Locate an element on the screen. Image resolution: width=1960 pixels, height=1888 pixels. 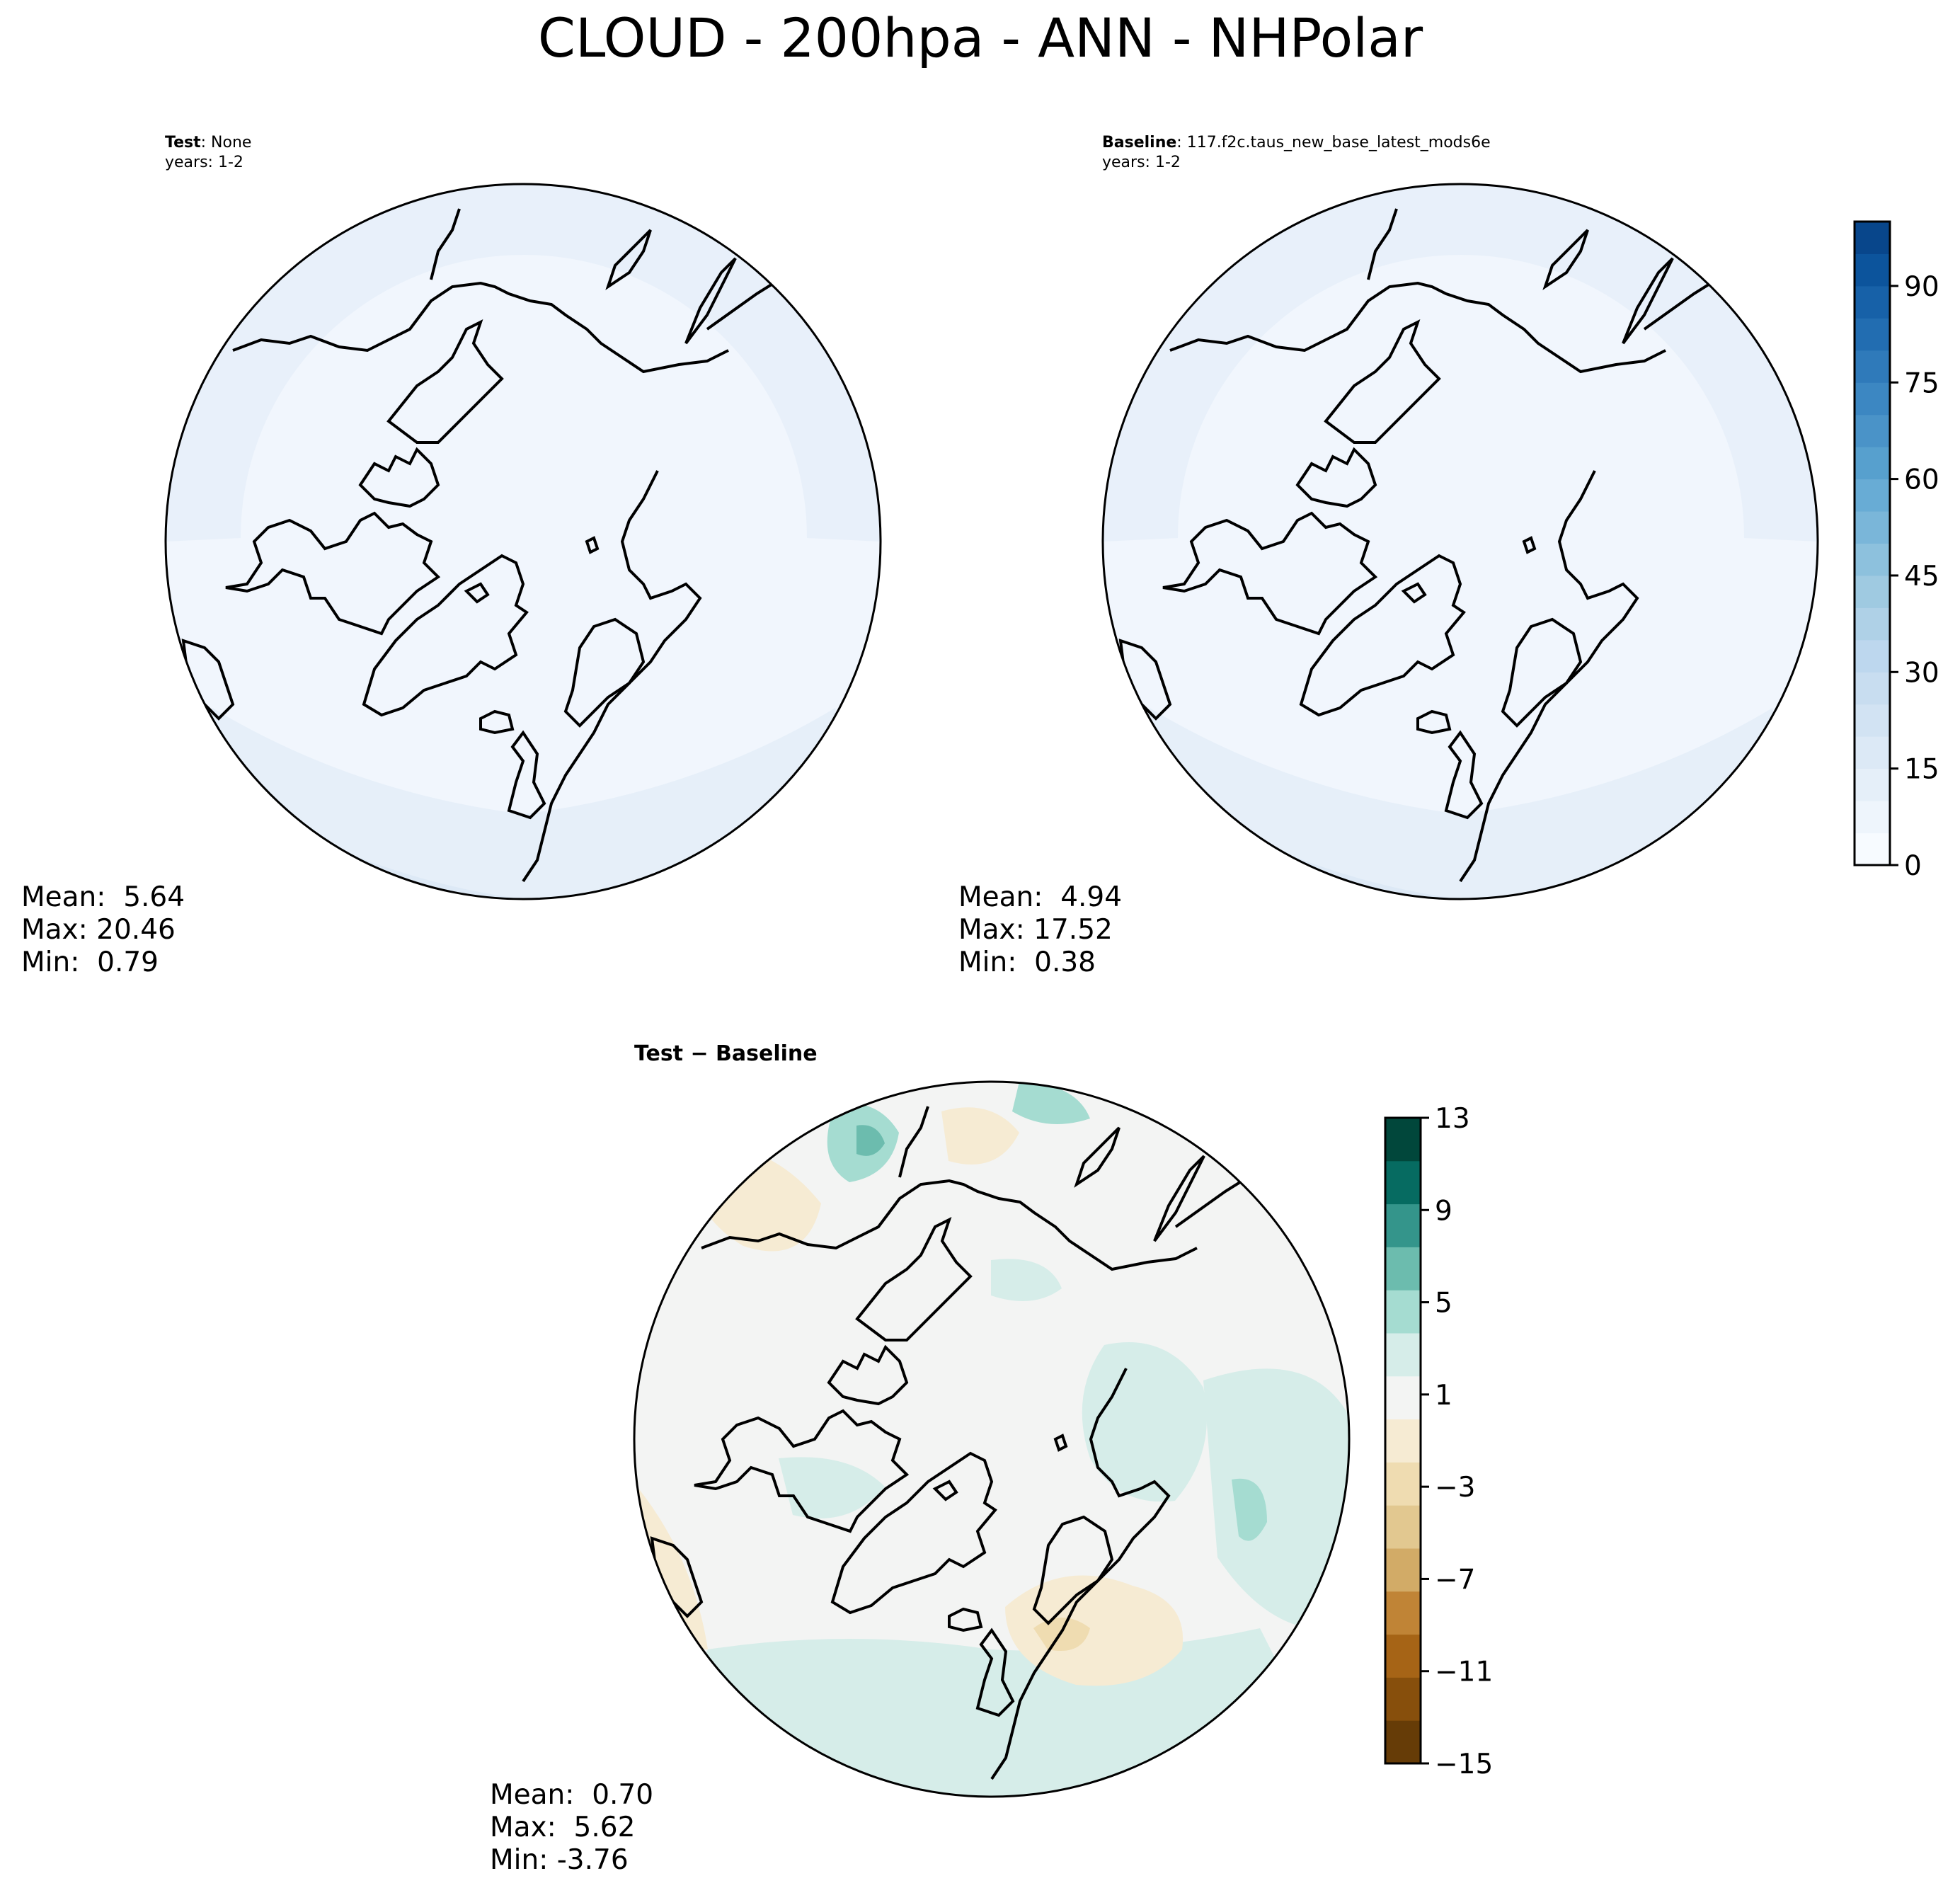
diff-colorbar-tick-label: −11 is located at coordinates (1464, 1673).